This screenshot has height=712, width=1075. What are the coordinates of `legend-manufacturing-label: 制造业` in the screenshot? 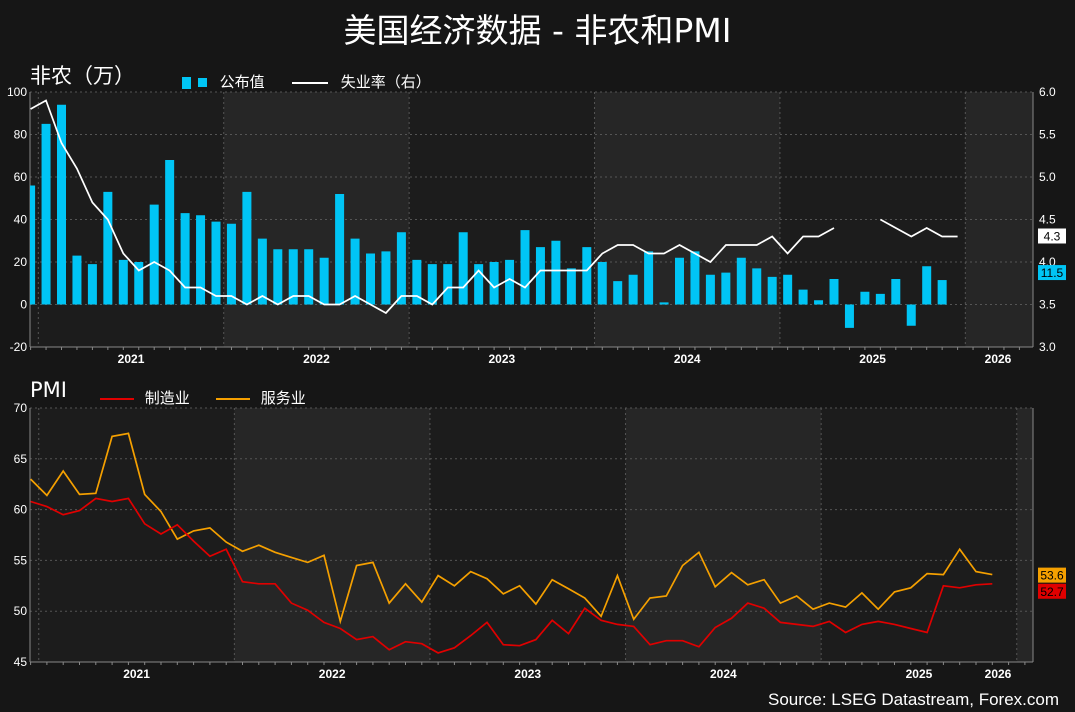 It's located at (167, 398).